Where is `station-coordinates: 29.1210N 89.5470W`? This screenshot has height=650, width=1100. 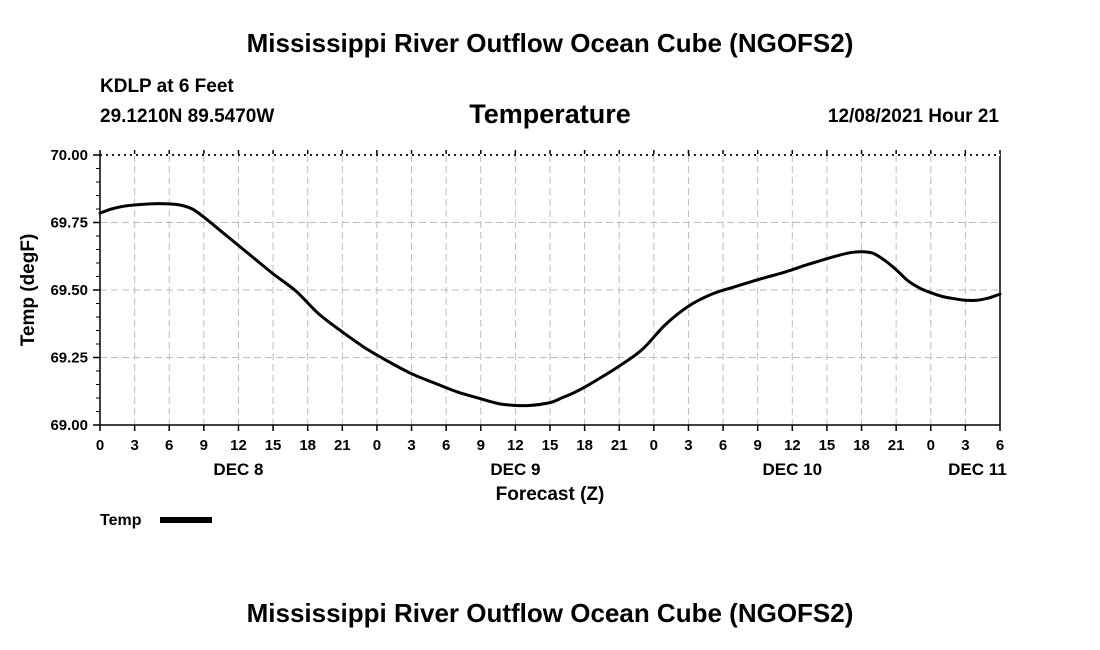
station-coordinates: 29.1210N 89.5470W is located at coordinates (187, 116).